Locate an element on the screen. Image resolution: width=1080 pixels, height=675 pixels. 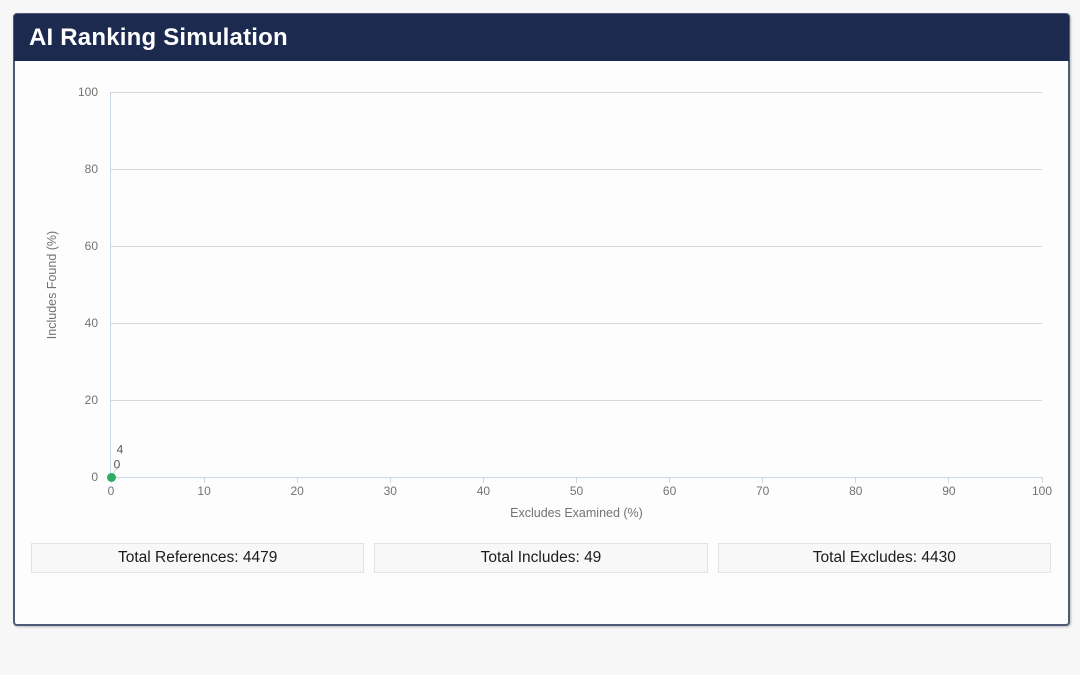
x-tick-label-50: 50 is located at coordinates (576, 491).